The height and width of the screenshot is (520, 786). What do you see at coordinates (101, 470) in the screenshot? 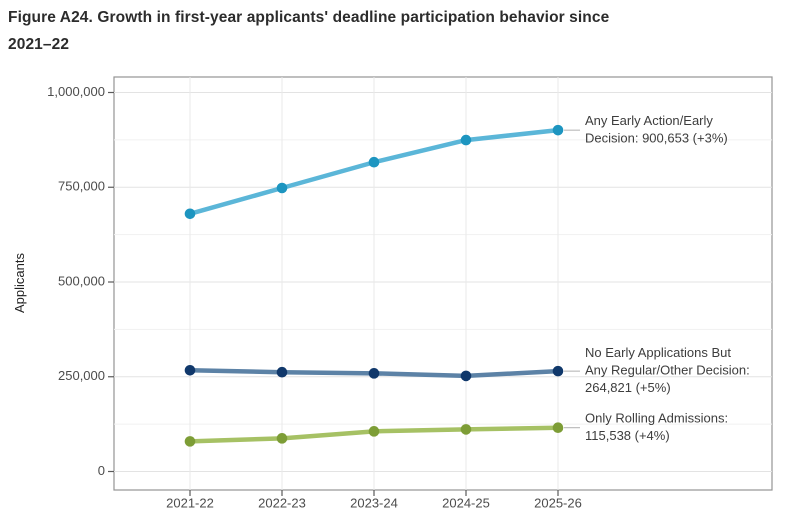
I see `y-tick-label: 0` at bounding box center [101, 470].